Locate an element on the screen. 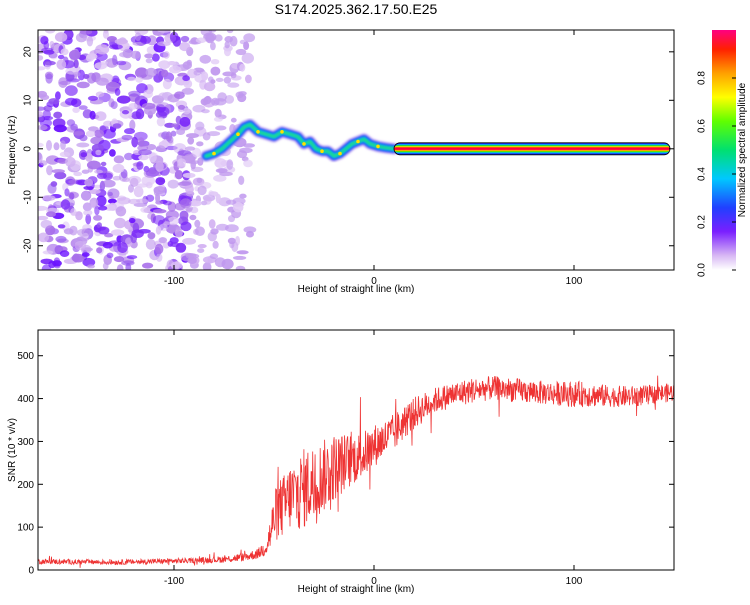 The width and height of the screenshot is (750, 605). trace-layer-stroke is located at coordinates (300, 140).